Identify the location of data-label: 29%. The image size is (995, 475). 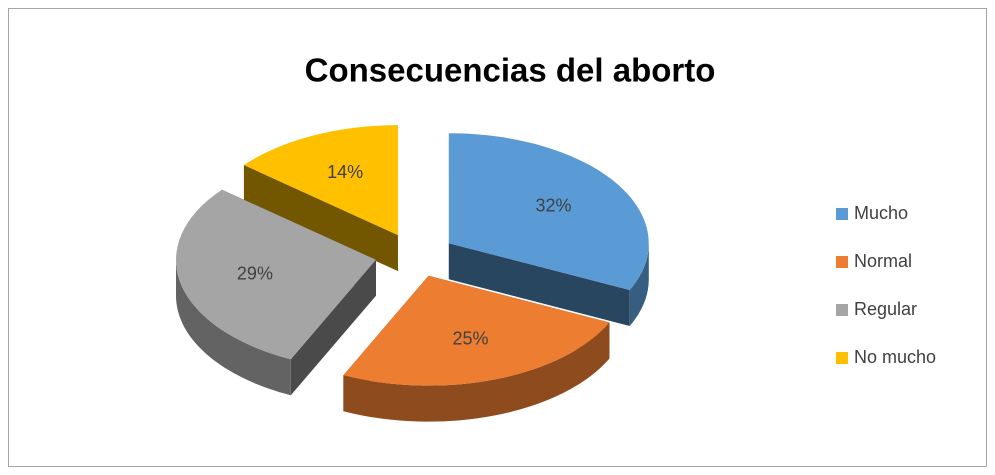
(255, 273).